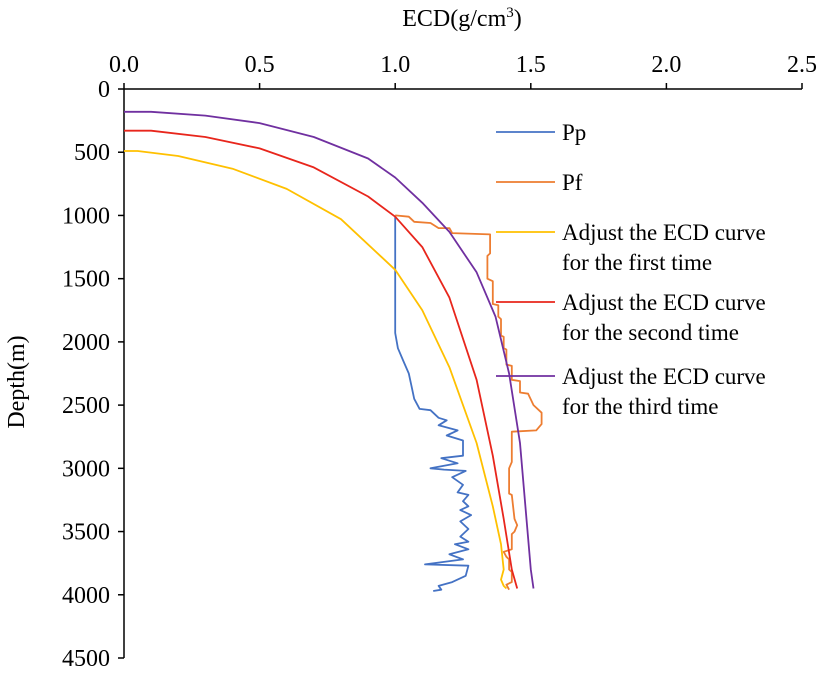  What do you see at coordinates (86, 533) in the screenshot?
I see `y-tick-label: 3500` at bounding box center [86, 533].